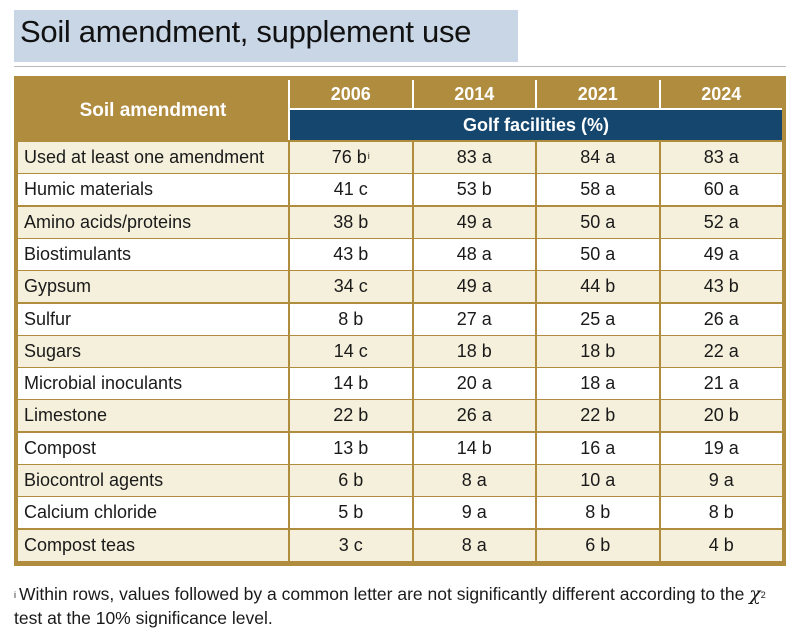 The width and height of the screenshot is (800, 638). What do you see at coordinates (597, 416) in the screenshot?
I see `table-cell-2021: 22 b` at bounding box center [597, 416].